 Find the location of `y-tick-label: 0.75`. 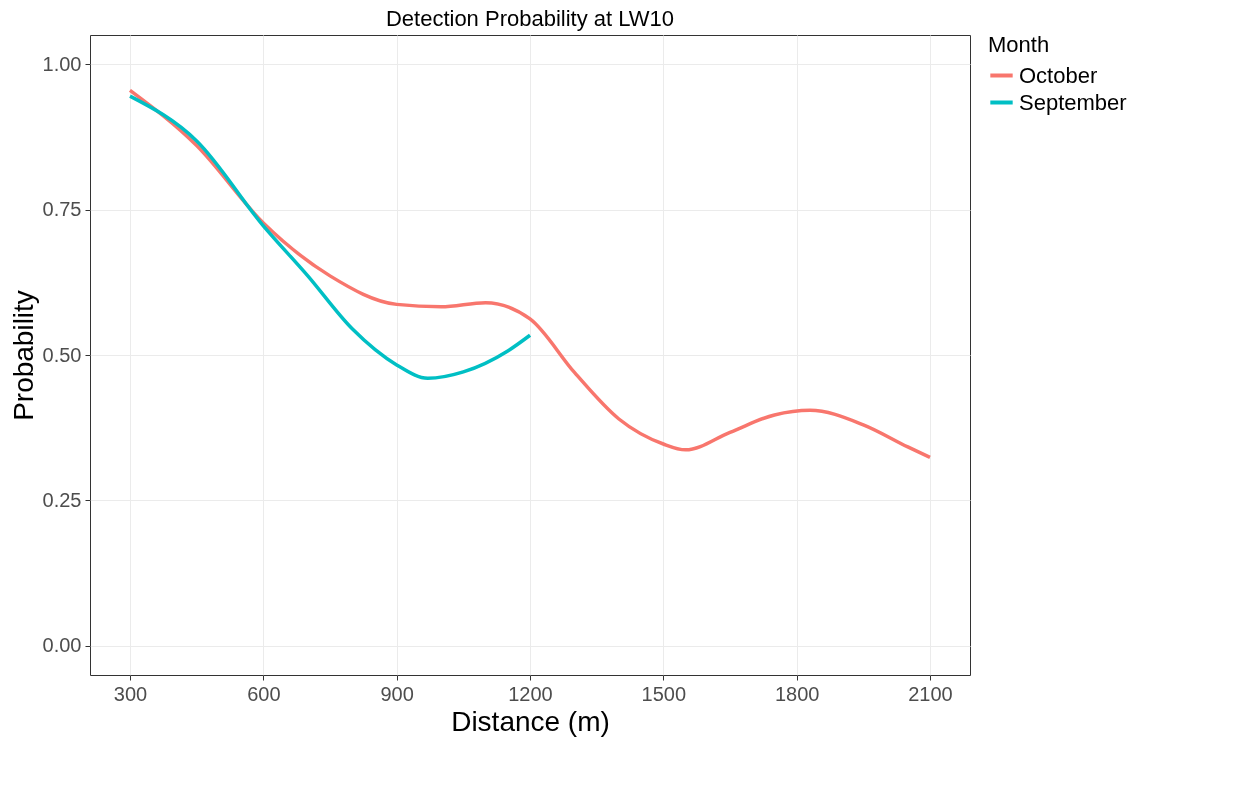

y-tick-label: 0.75 is located at coordinates (62, 209).